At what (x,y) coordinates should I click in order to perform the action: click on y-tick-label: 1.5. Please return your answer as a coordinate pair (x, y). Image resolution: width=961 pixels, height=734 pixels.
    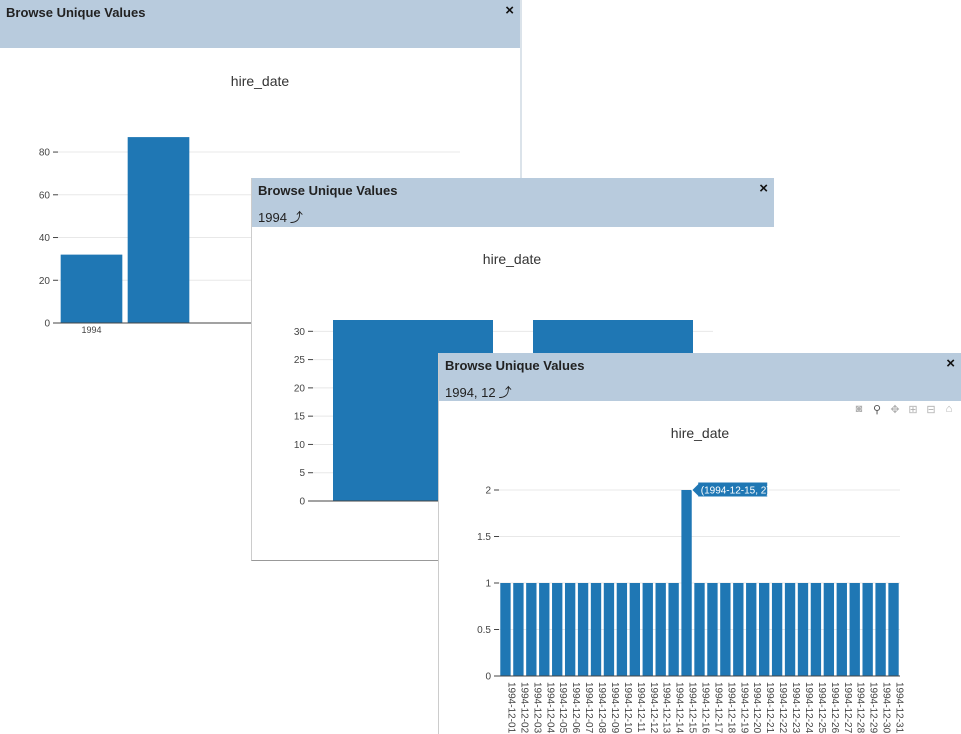
    Looking at the image, I should click on (484, 537).